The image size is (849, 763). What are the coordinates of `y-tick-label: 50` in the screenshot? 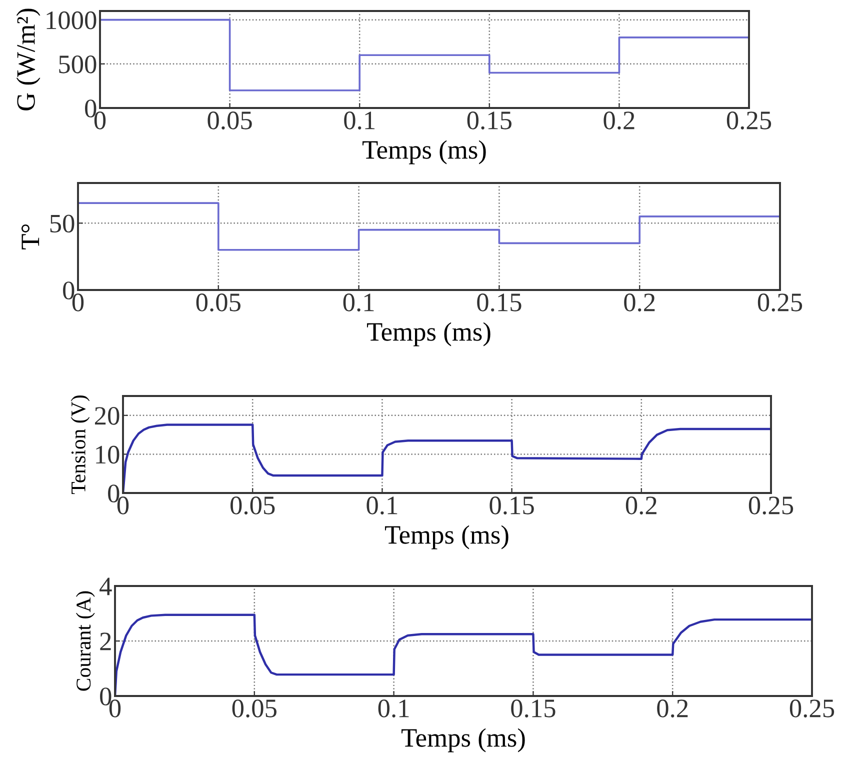 It's located at (62, 223).